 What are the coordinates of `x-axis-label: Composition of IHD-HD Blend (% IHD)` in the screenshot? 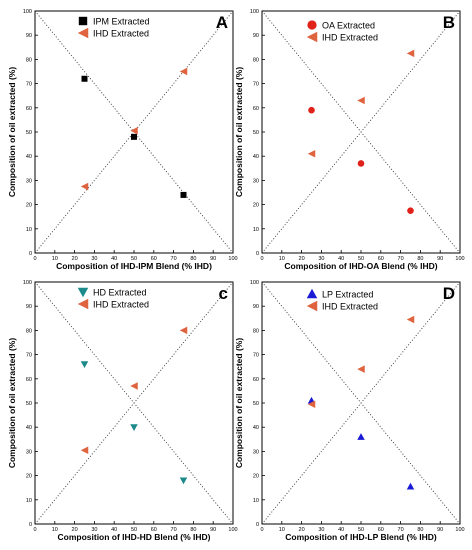 It's located at (134, 537).